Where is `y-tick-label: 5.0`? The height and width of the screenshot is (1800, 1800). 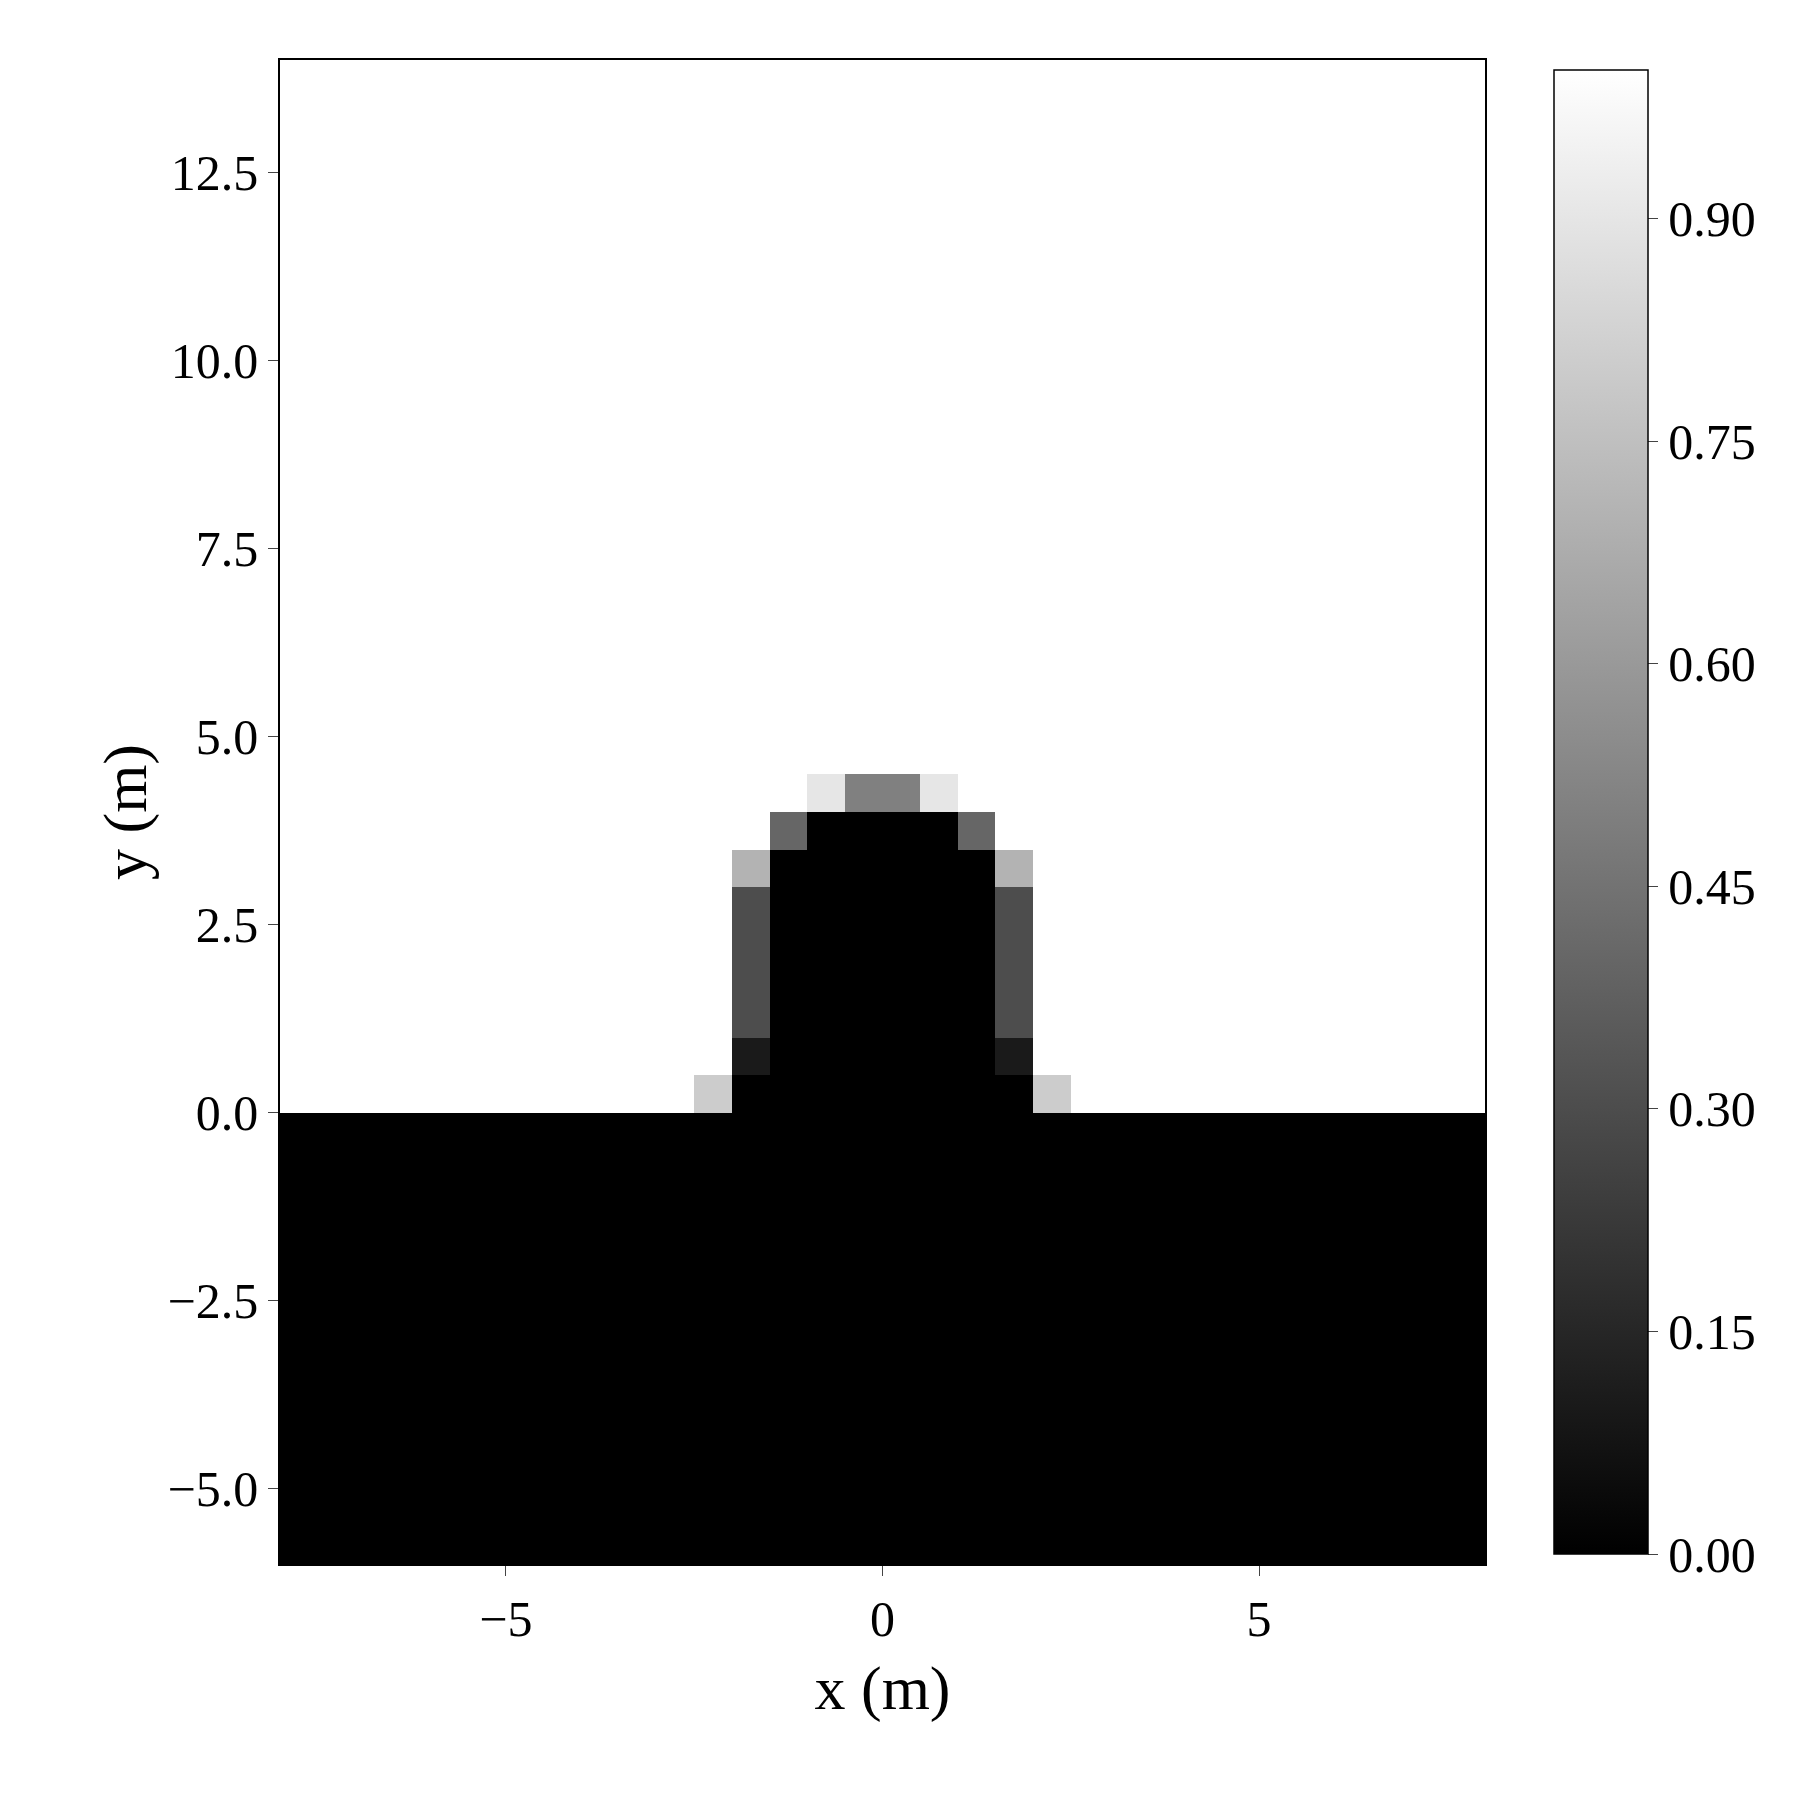
y-tick-label: 5.0 is located at coordinates (227, 737).